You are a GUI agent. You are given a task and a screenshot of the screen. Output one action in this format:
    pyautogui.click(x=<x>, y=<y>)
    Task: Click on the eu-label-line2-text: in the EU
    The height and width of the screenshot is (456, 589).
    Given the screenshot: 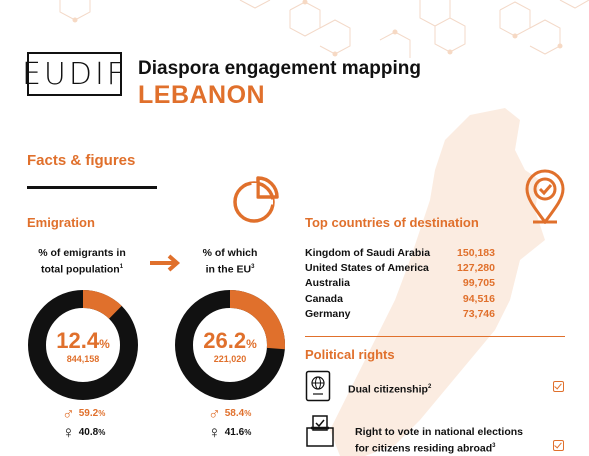 What is the action you would take?
    pyautogui.click(x=228, y=269)
    